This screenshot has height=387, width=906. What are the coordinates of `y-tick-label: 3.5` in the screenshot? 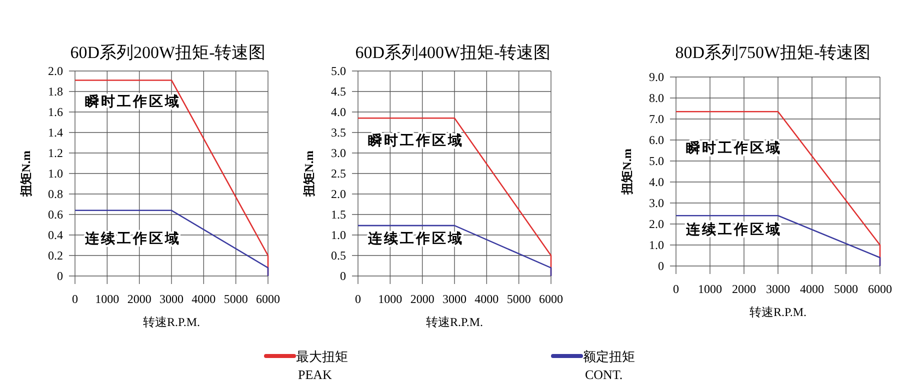 It's located at (338, 133).